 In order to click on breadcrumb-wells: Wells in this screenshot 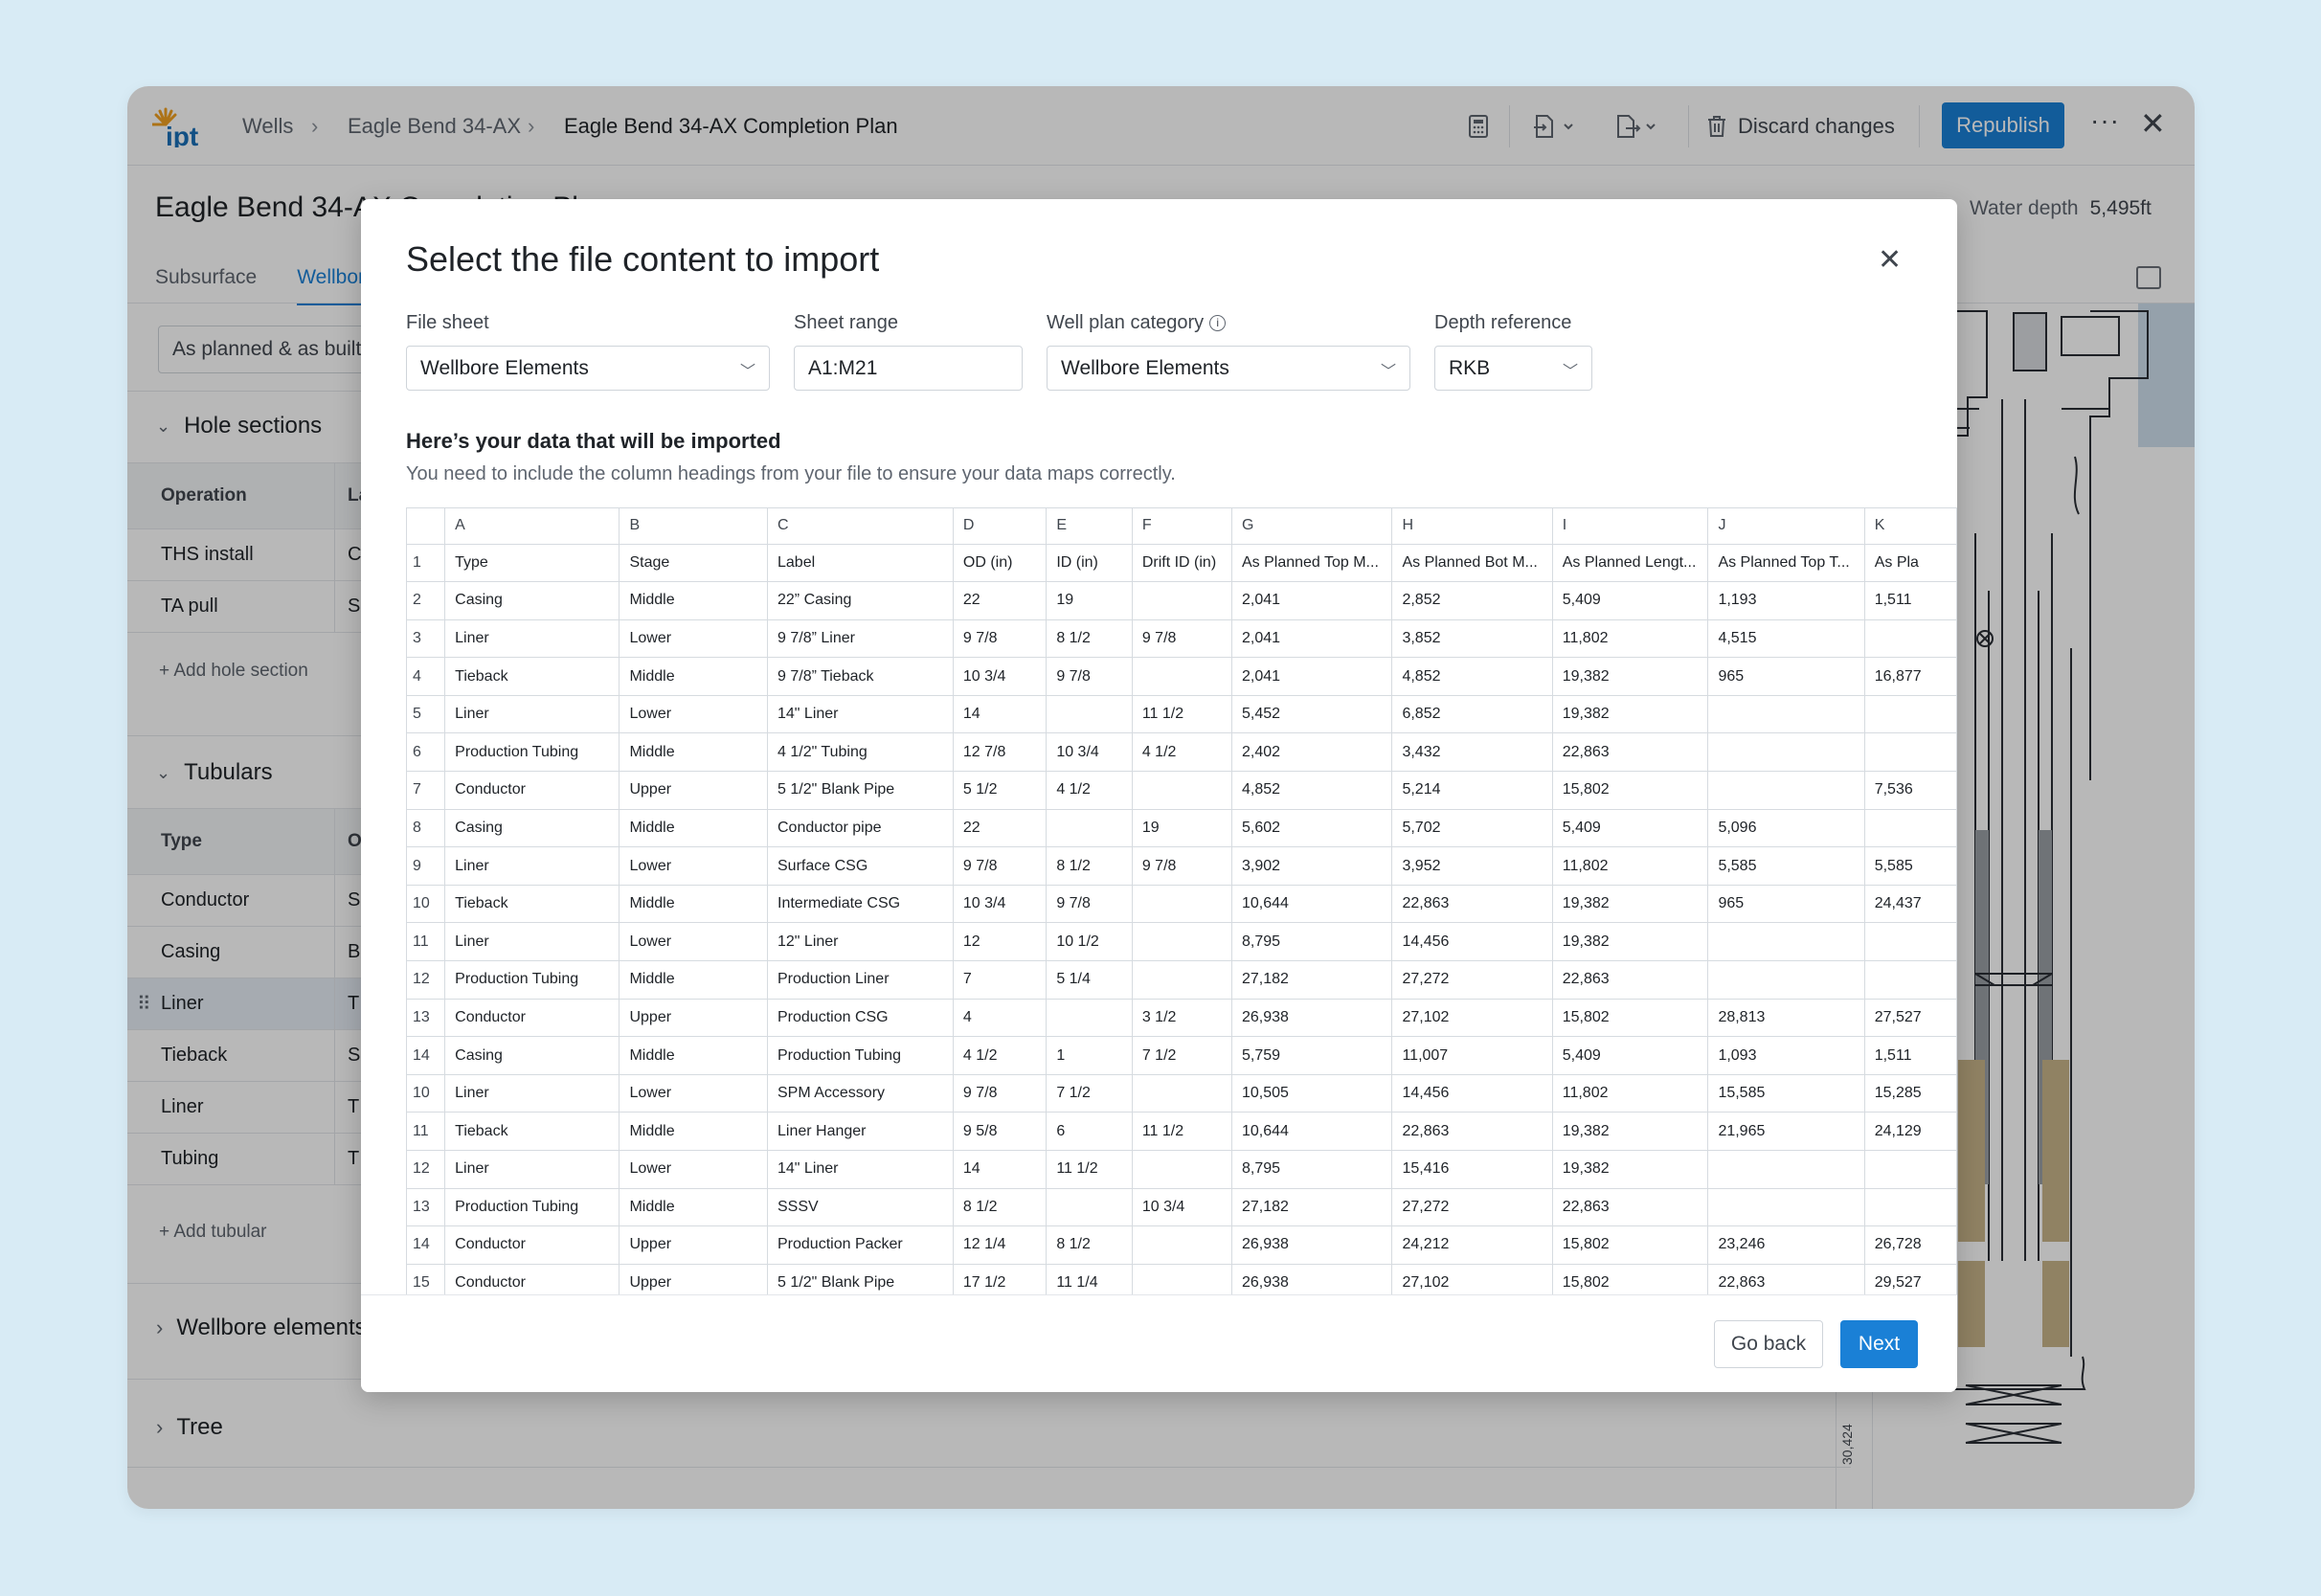, I will do `click(268, 125)`.